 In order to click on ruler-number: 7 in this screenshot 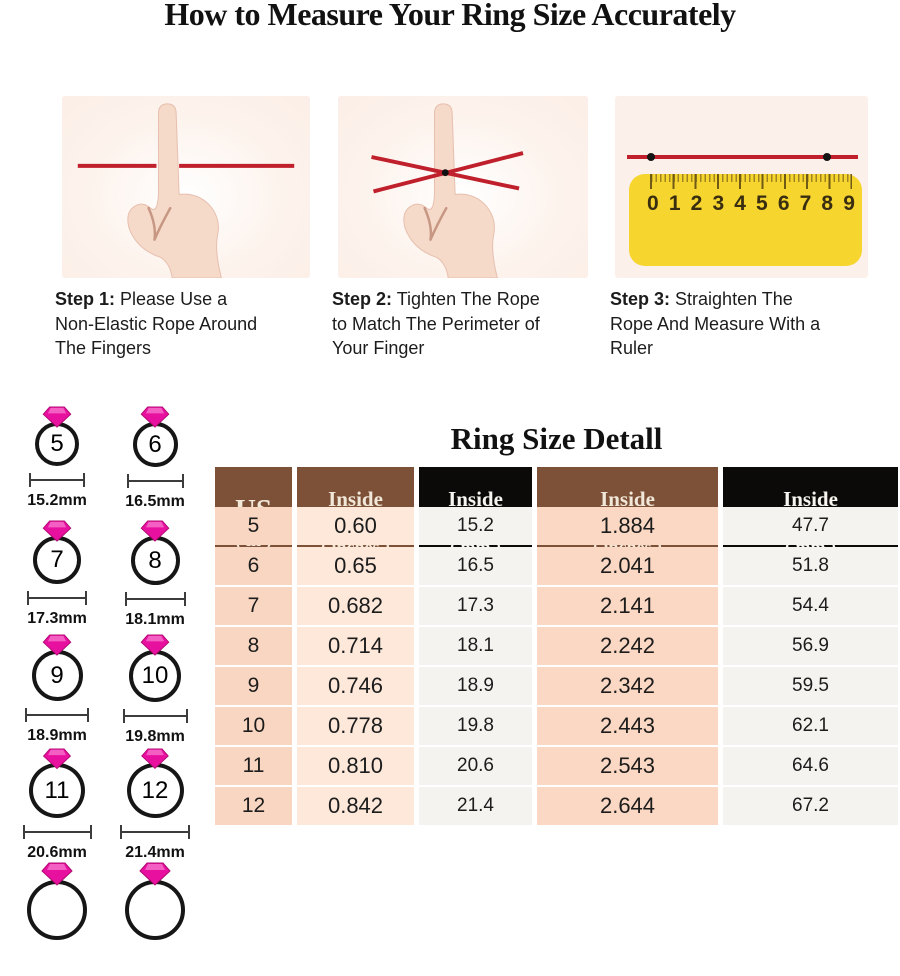, I will do `click(805, 203)`.